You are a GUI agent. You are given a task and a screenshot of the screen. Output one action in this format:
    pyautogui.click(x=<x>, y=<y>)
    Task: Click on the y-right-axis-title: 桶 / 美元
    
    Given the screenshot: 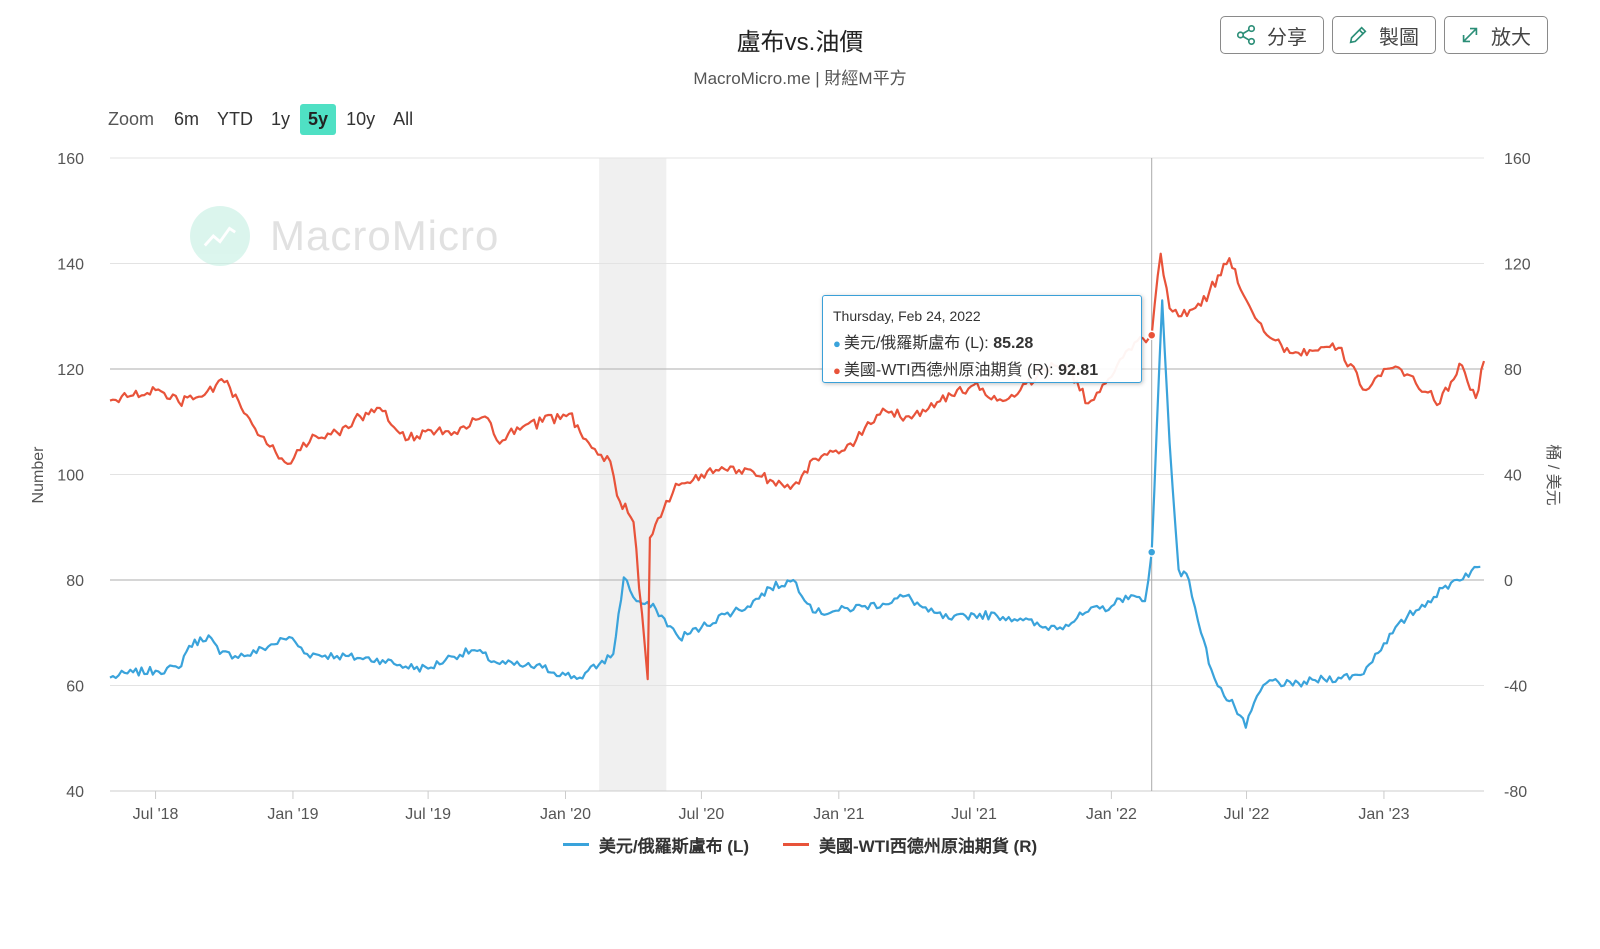 What is the action you would take?
    pyautogui.click(x=1553, y=474)
    